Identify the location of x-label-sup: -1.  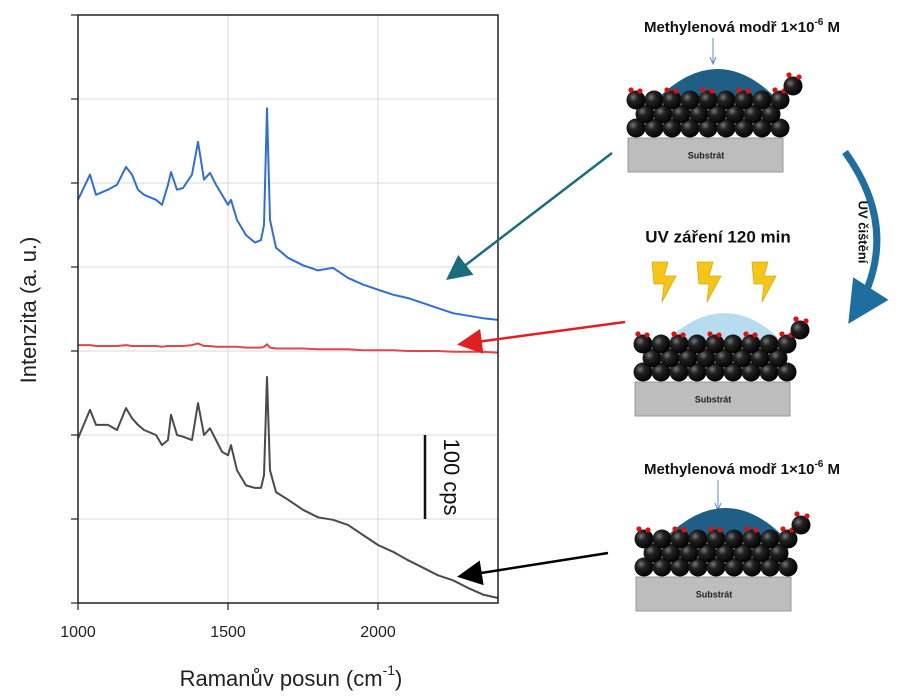
(389, 670).